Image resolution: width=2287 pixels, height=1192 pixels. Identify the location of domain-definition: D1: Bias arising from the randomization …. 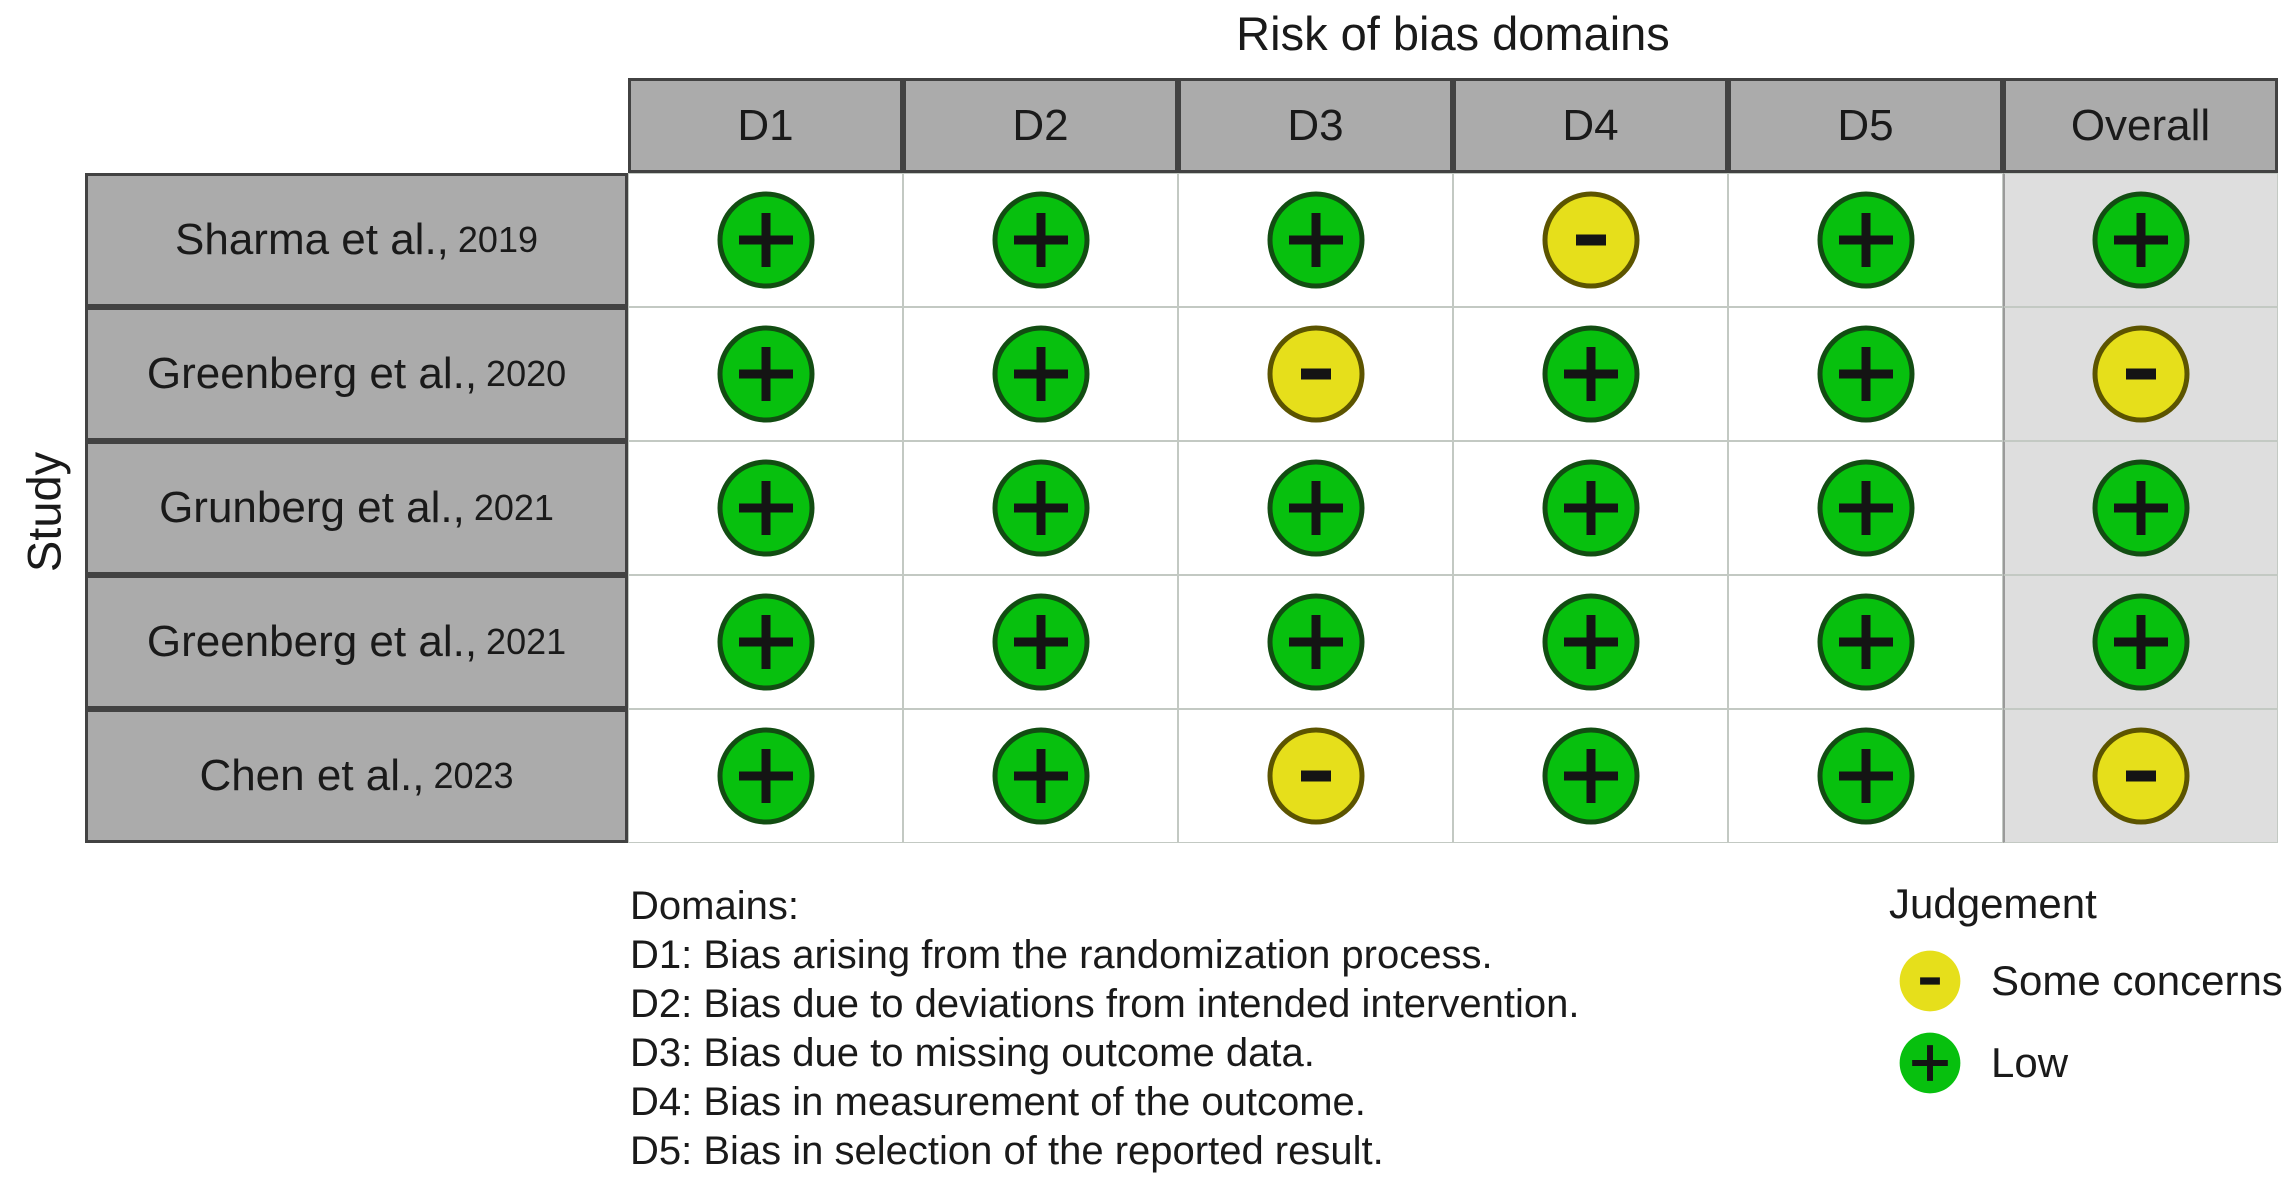
(1061, 955).